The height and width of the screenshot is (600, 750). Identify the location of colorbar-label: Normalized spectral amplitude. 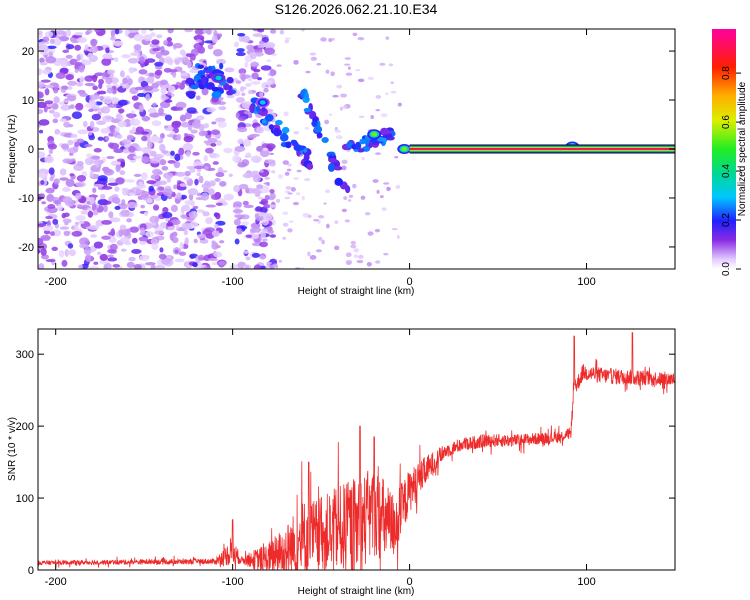
(742, 148).